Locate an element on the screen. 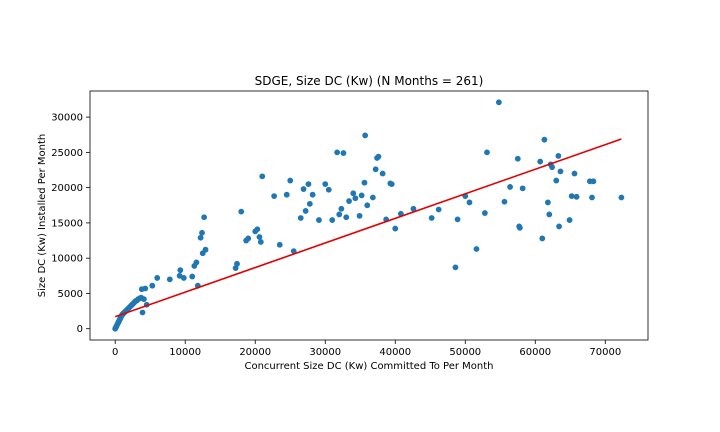  y-tick-label: 10000 is located at coordinates (67, 259).